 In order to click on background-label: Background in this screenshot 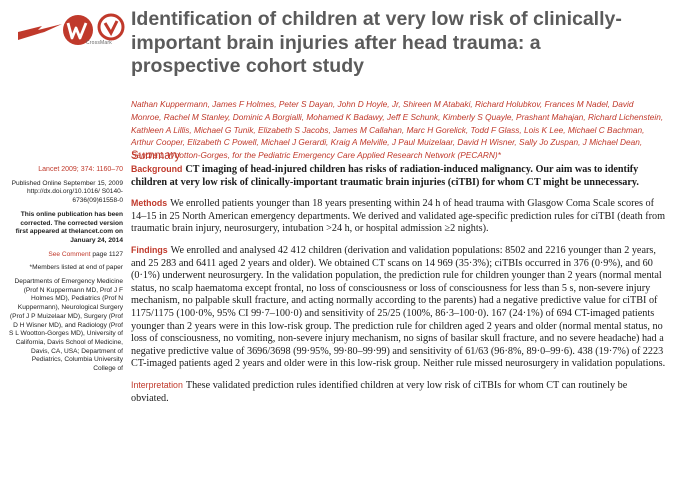, I will do `click(157, 169)`.